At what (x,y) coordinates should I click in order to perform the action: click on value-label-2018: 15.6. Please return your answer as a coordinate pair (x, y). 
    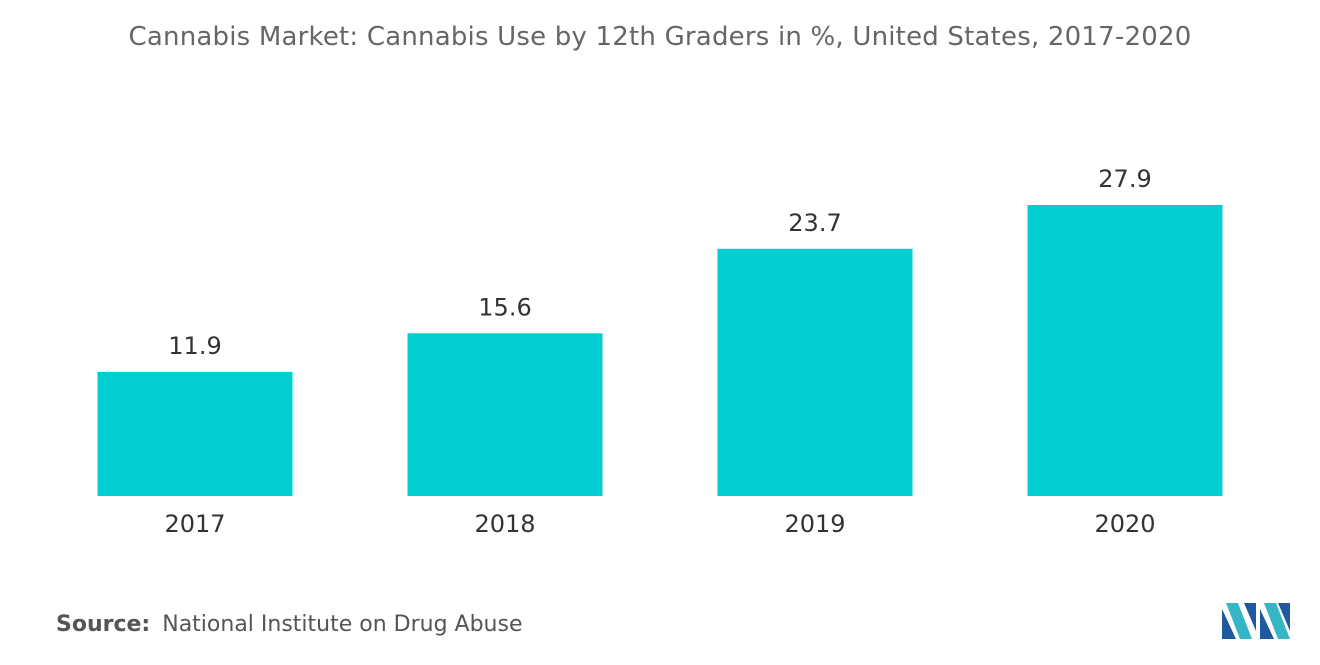
    Looking at the image, I should click on (504, 307).